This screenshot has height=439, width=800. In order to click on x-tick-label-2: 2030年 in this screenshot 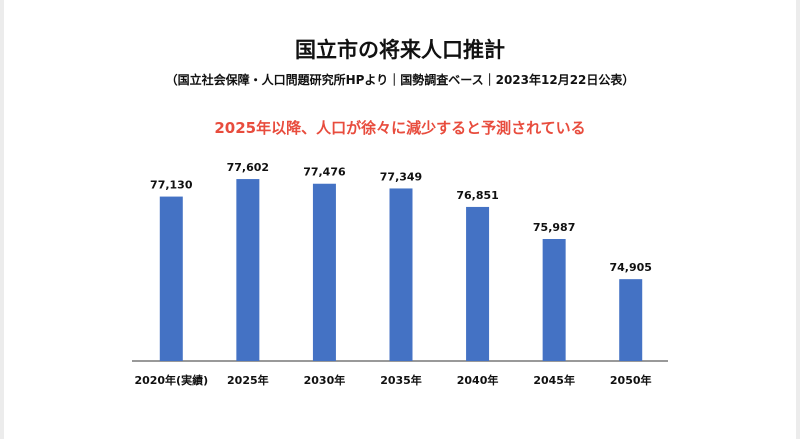, I will do `click(325, 380)`.